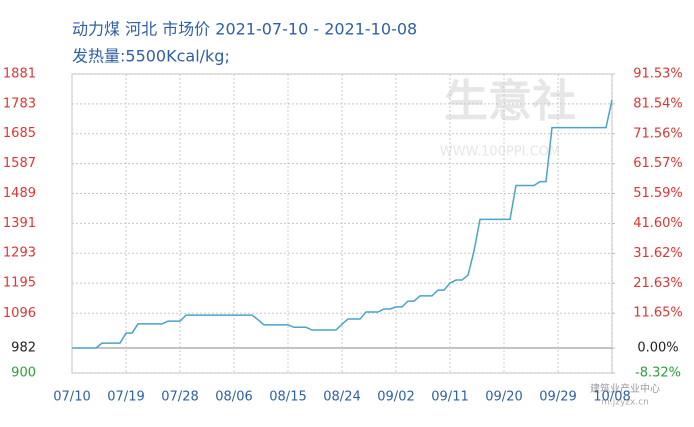 This screenshot has height=427, width=694. What do you see at coordinates (500, 152) in the screenshot?
I see `watermark-url: WWW.100PPI.COM` at bounding box center [500, 152].